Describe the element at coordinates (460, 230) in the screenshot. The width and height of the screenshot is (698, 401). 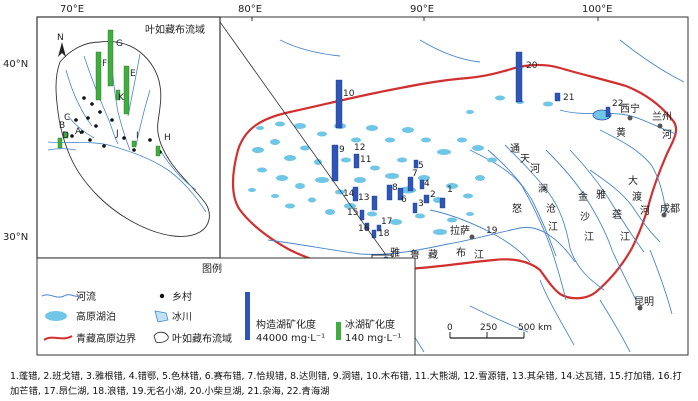
I see `lhasa-label: 拉萨` at that location.